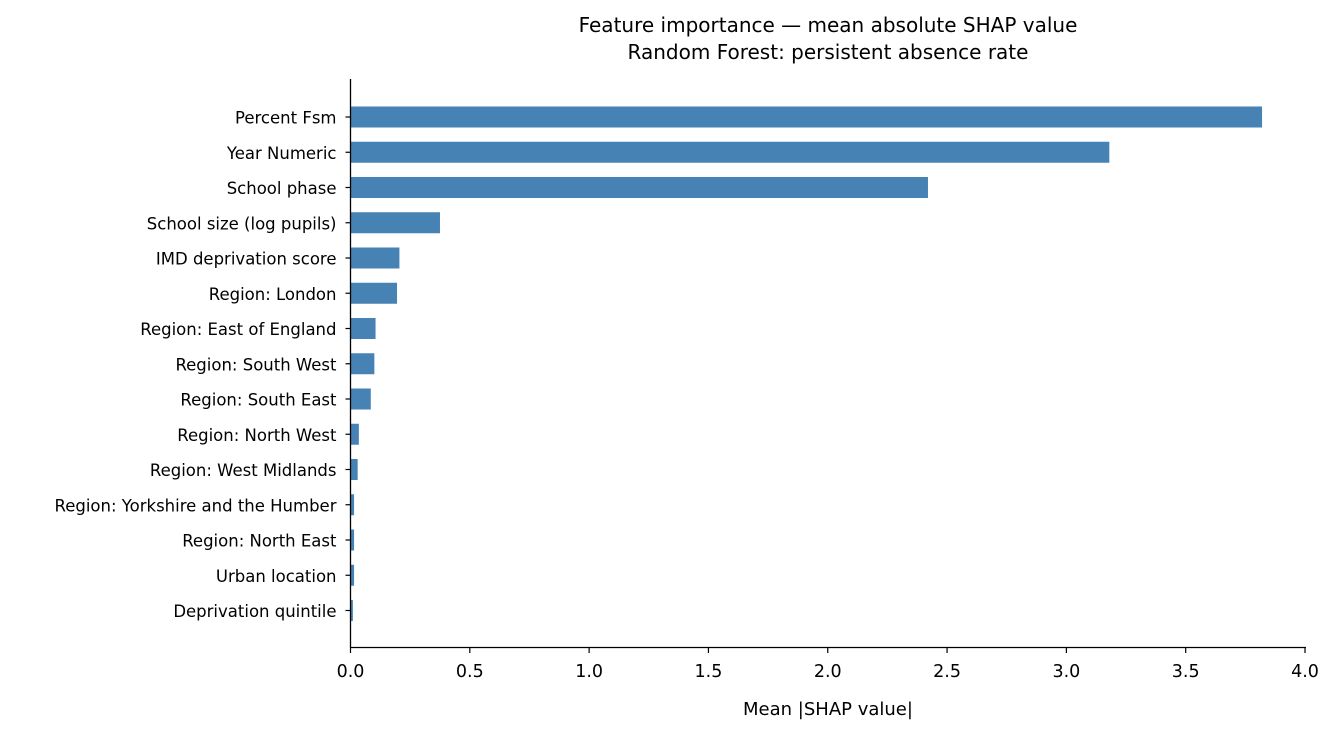  Describe the element at coordinates (254, 611) in the screenshot. I see `y-tick-label: Deprivation quintile` at that location.